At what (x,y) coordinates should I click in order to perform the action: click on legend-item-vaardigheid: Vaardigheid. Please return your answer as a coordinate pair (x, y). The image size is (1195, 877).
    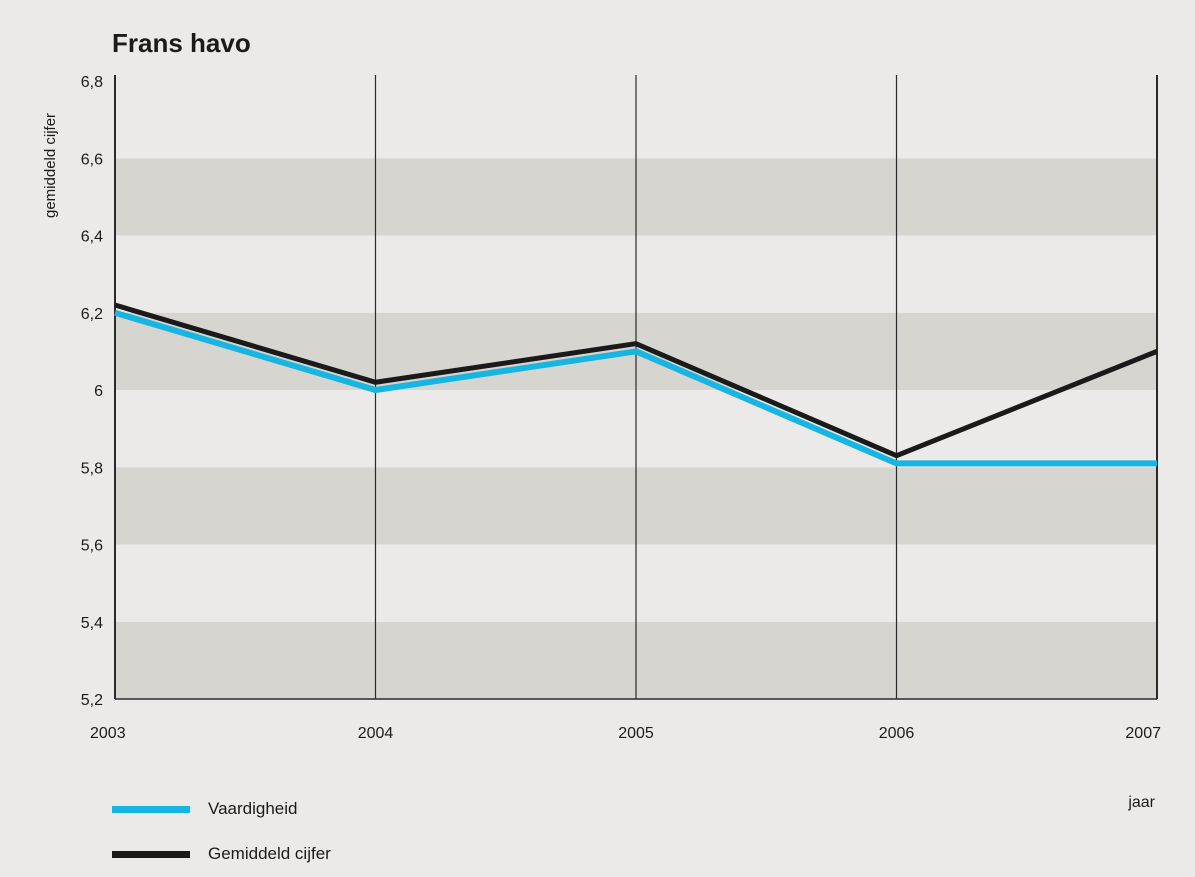
    Looking at the image, I should click on (204, 809).